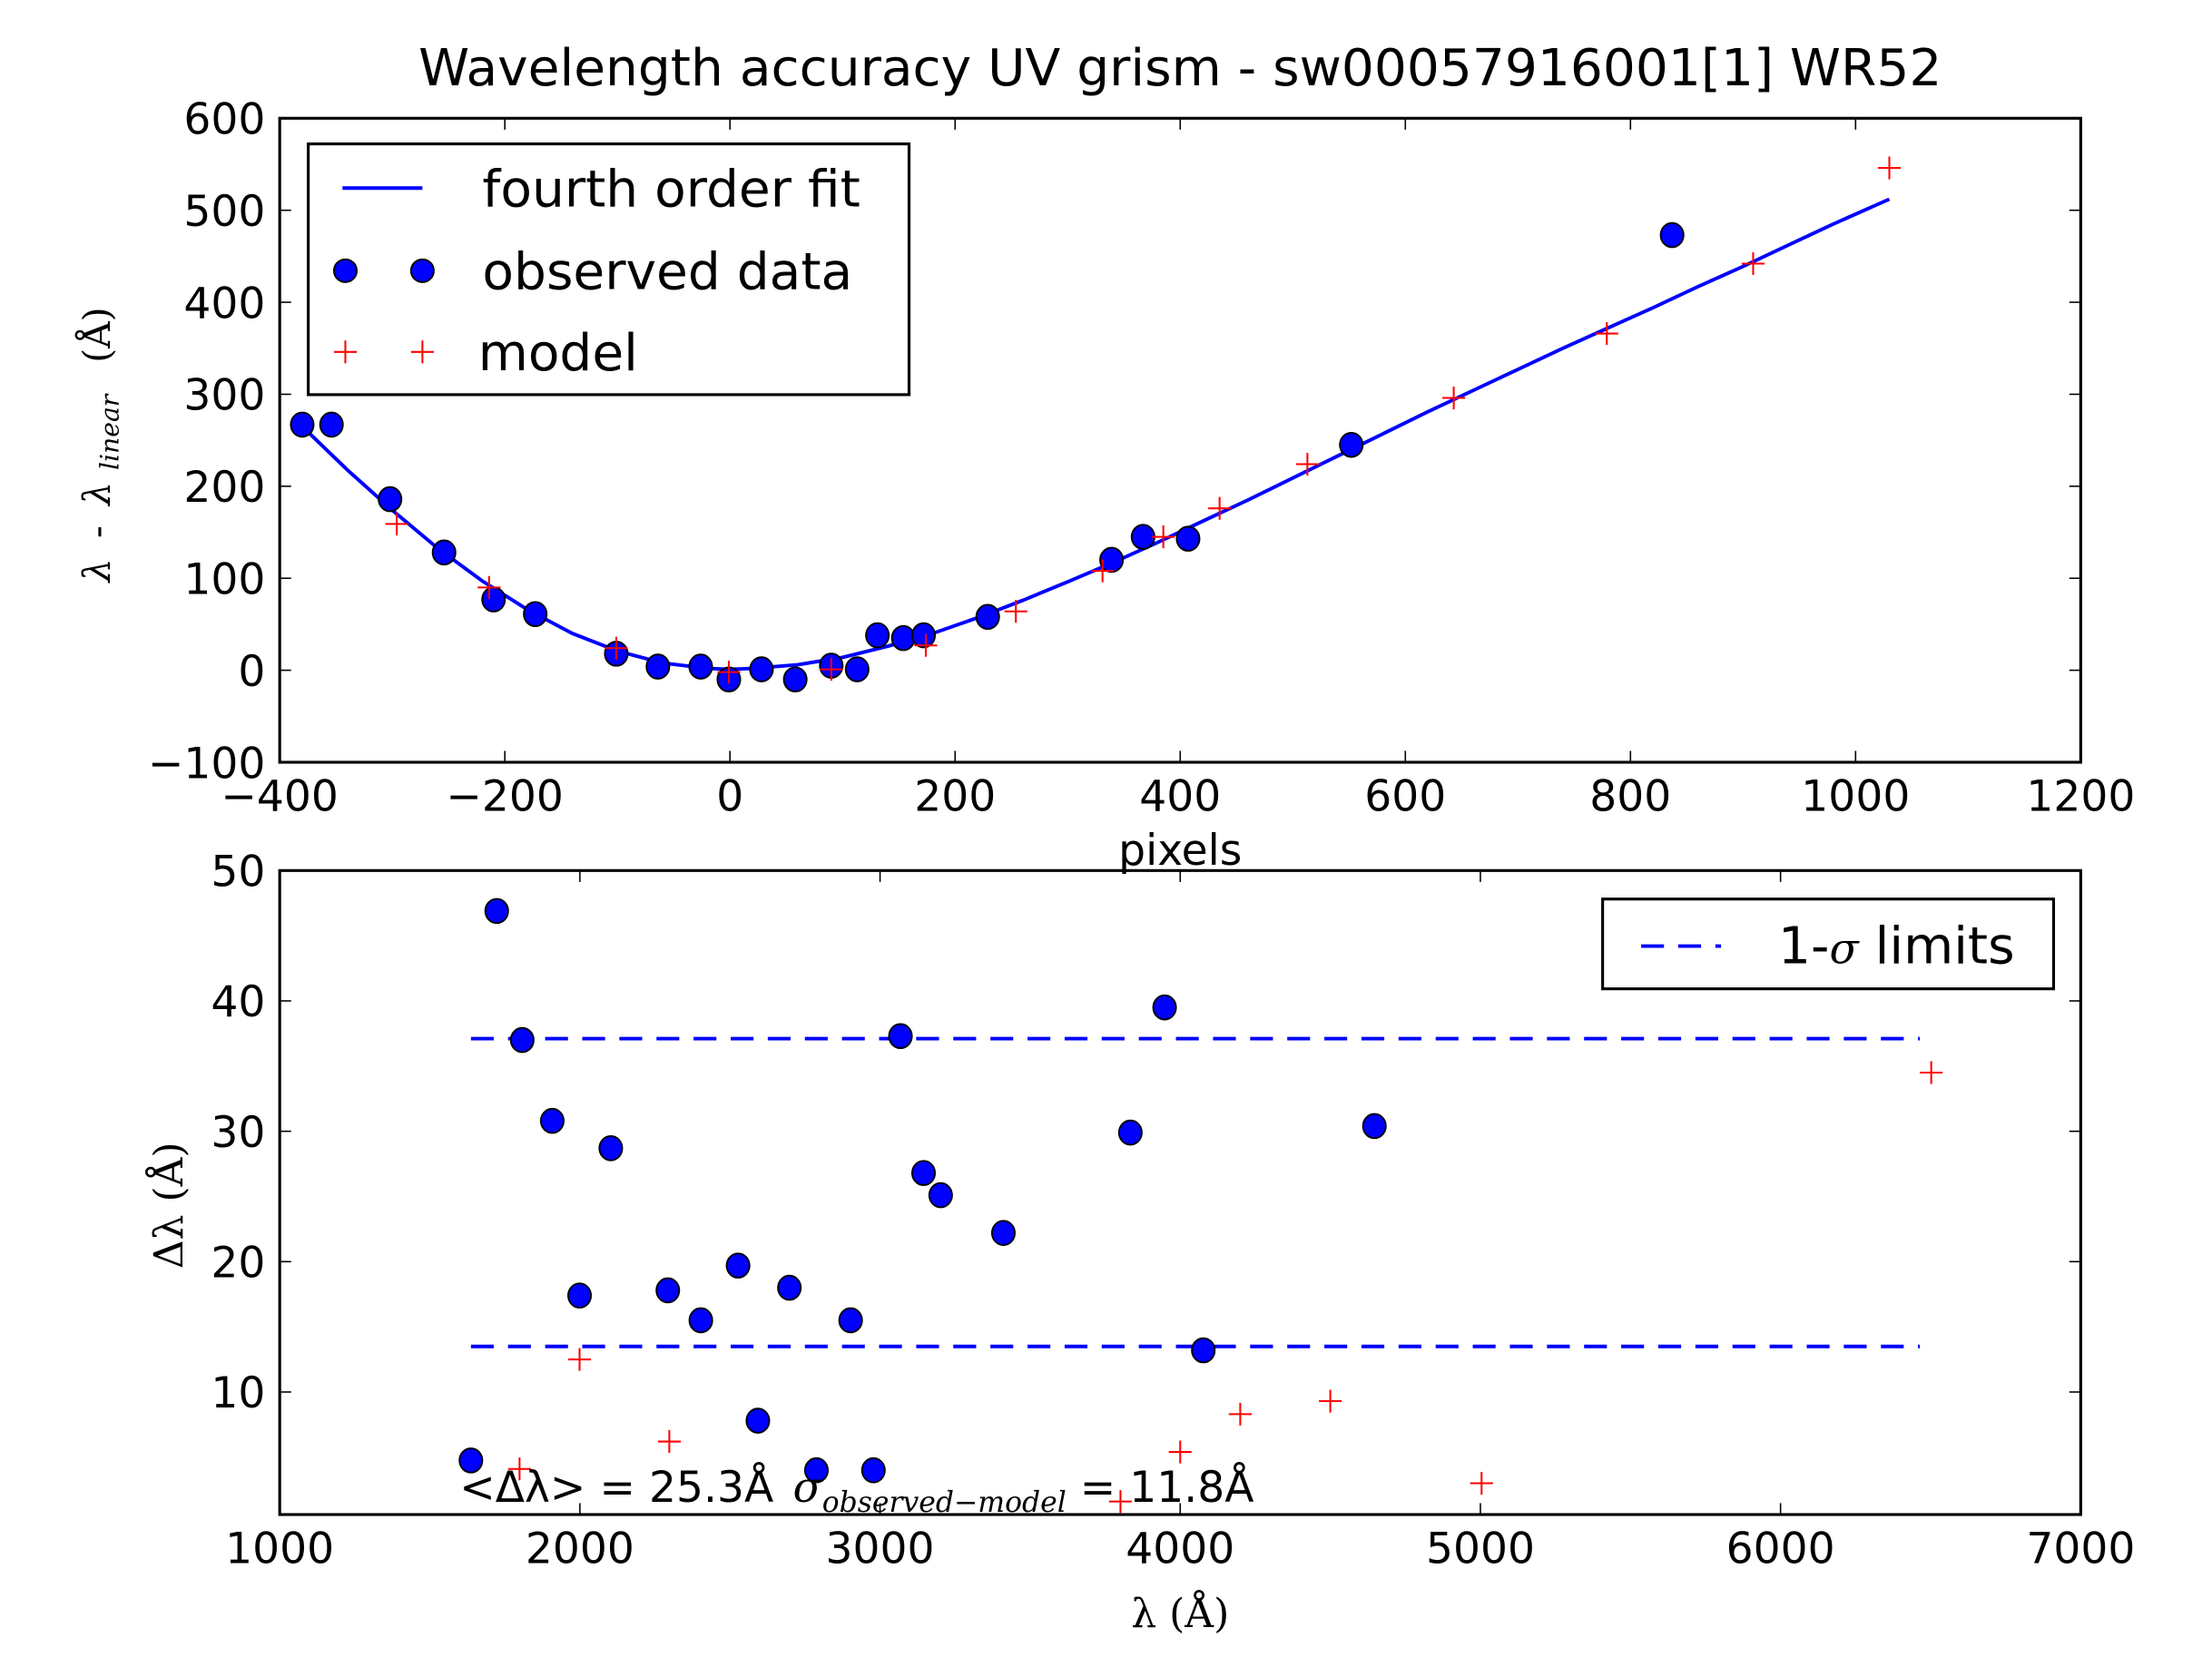 The width and height of the screenshot is (2212, 1667). I want to click on y-label-lambda2: λ, so click(97, 494).